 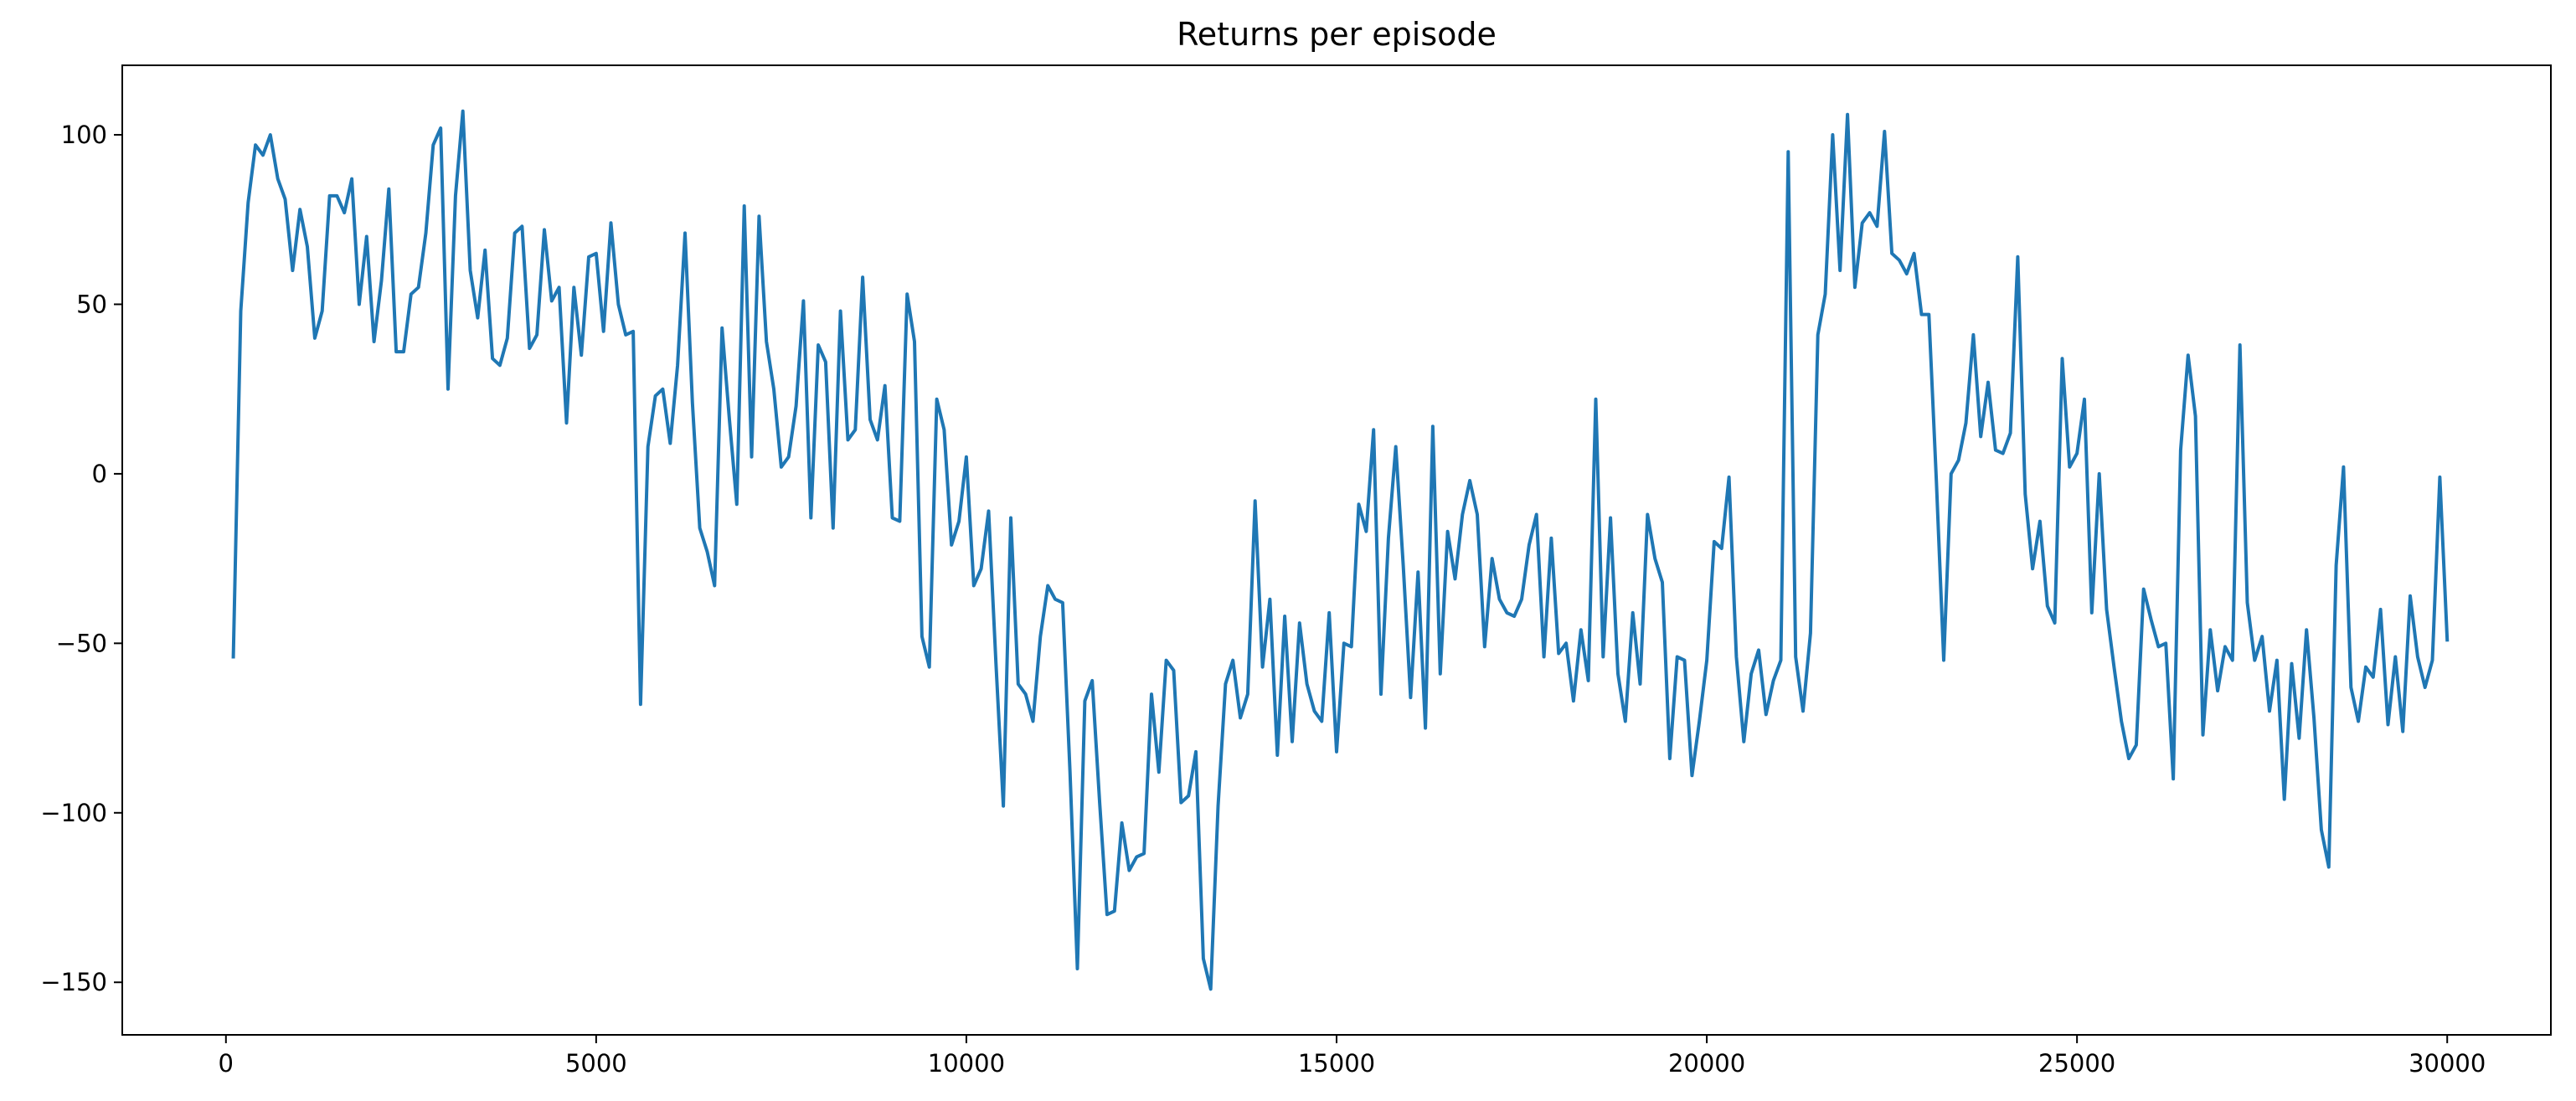 I want to click on x-tick-label: 10000, so click(x=966, y=1063).